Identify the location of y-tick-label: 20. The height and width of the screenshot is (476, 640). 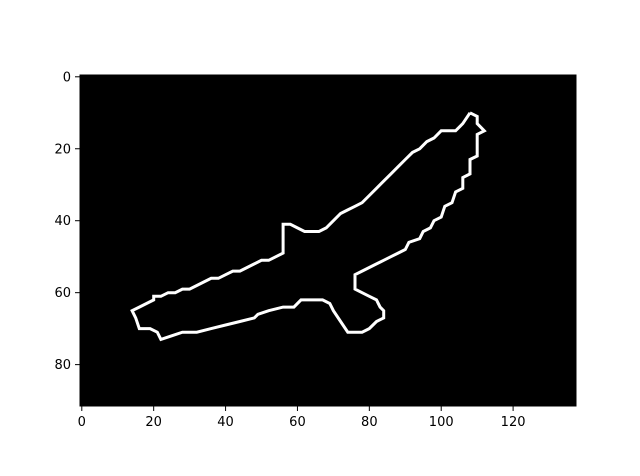
(62, 149).